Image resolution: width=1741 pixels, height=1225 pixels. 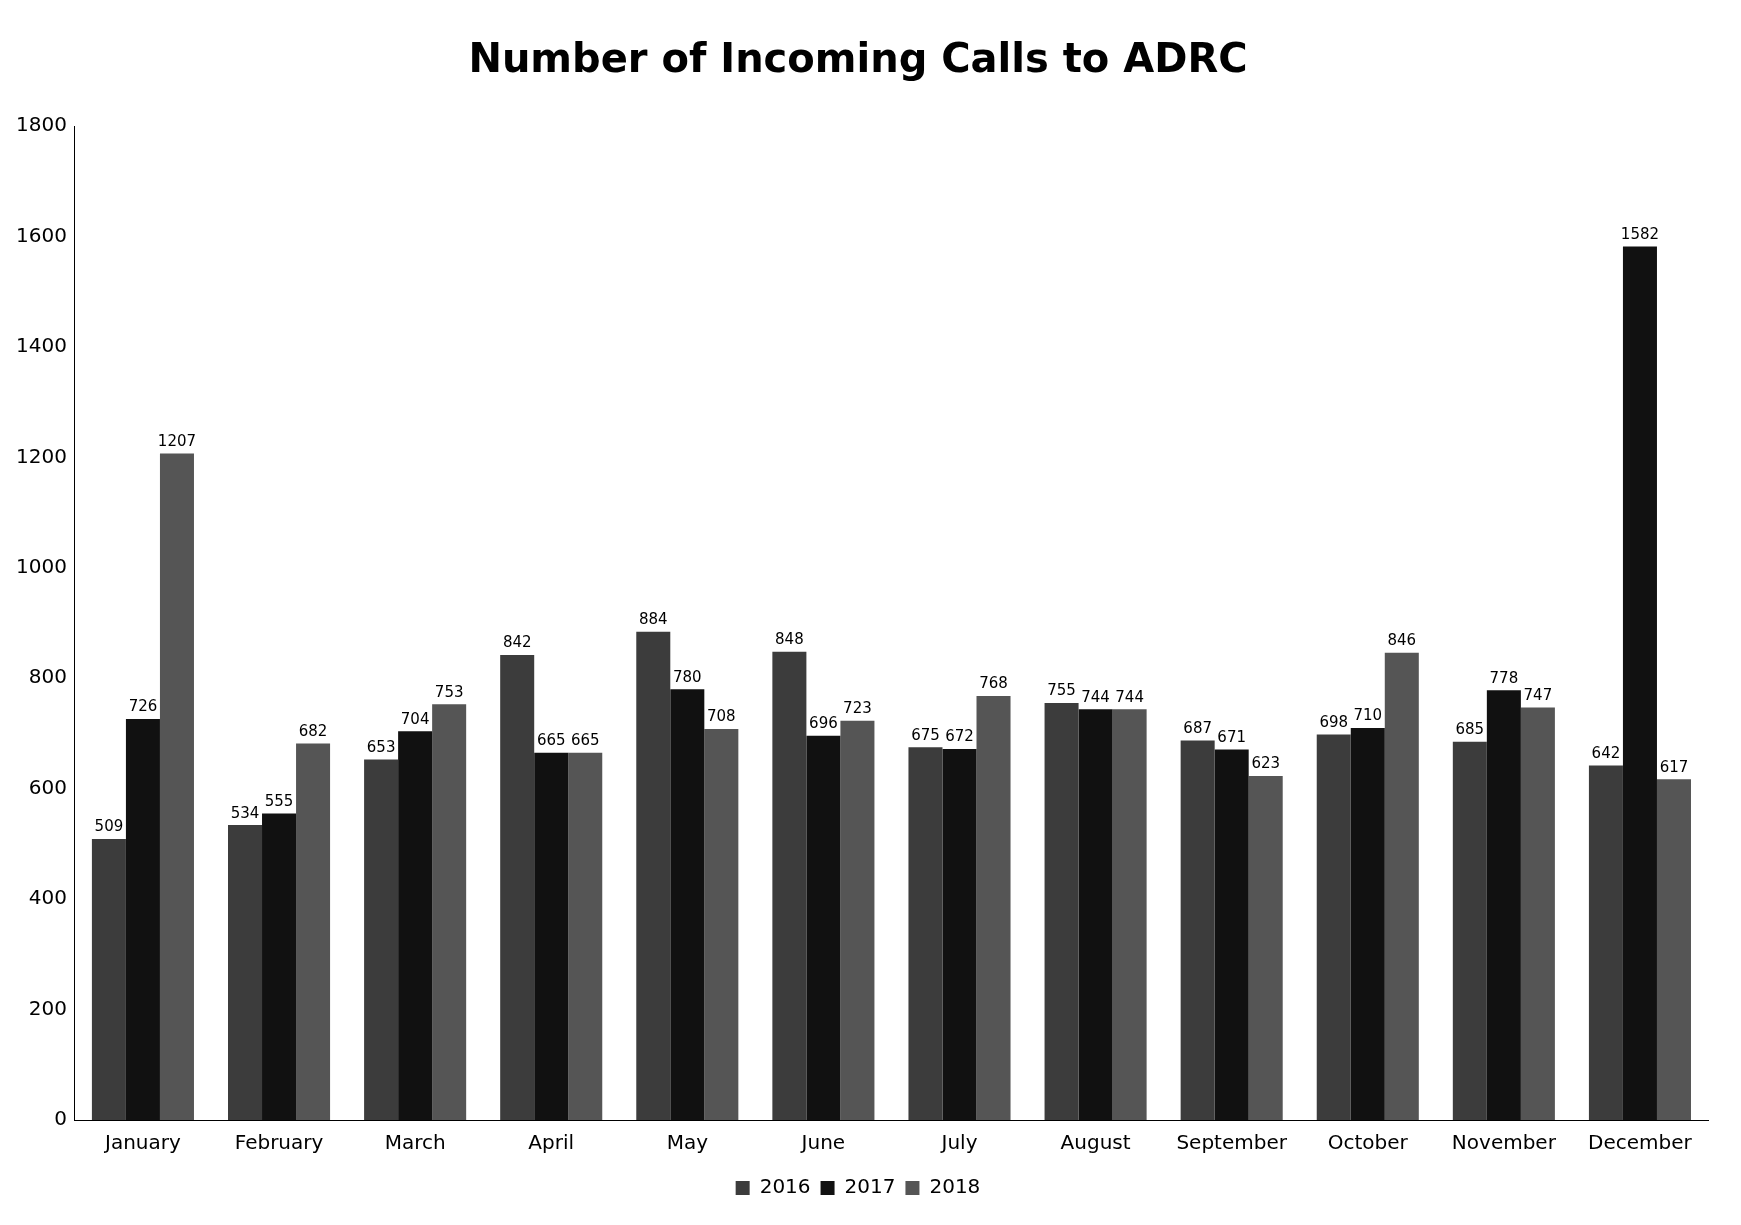 I want to click on data-label: 642, so click(x=1606, y=752).